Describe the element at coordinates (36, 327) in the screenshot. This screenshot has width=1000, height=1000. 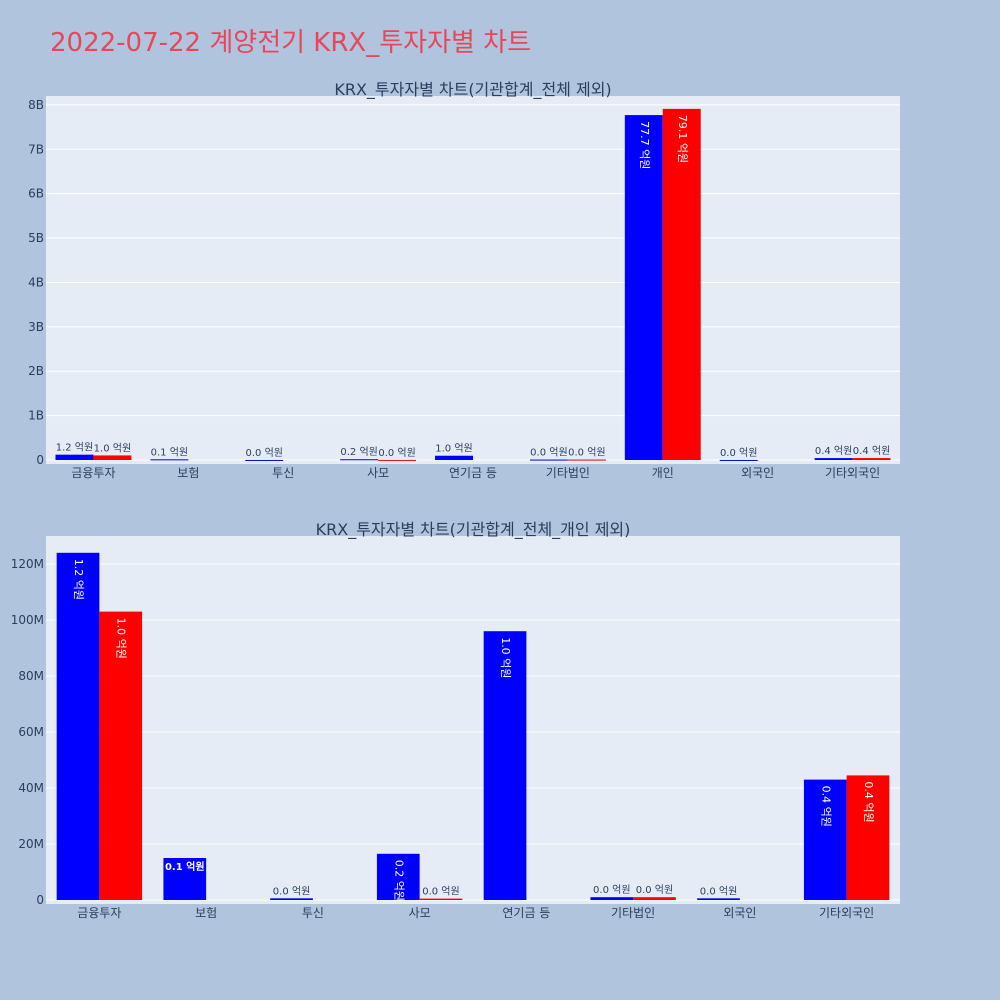
I see `y-tick-label: 3B` at that location.